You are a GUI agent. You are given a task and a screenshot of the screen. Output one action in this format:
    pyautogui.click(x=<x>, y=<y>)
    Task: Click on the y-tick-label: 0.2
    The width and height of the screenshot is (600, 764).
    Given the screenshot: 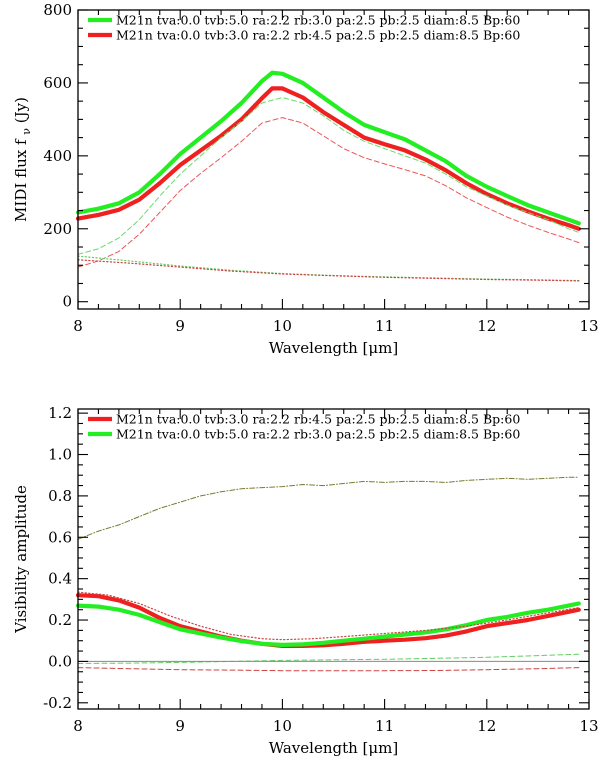 What is the action you would take?
    pyautogui.click(x=60, y=620)
    